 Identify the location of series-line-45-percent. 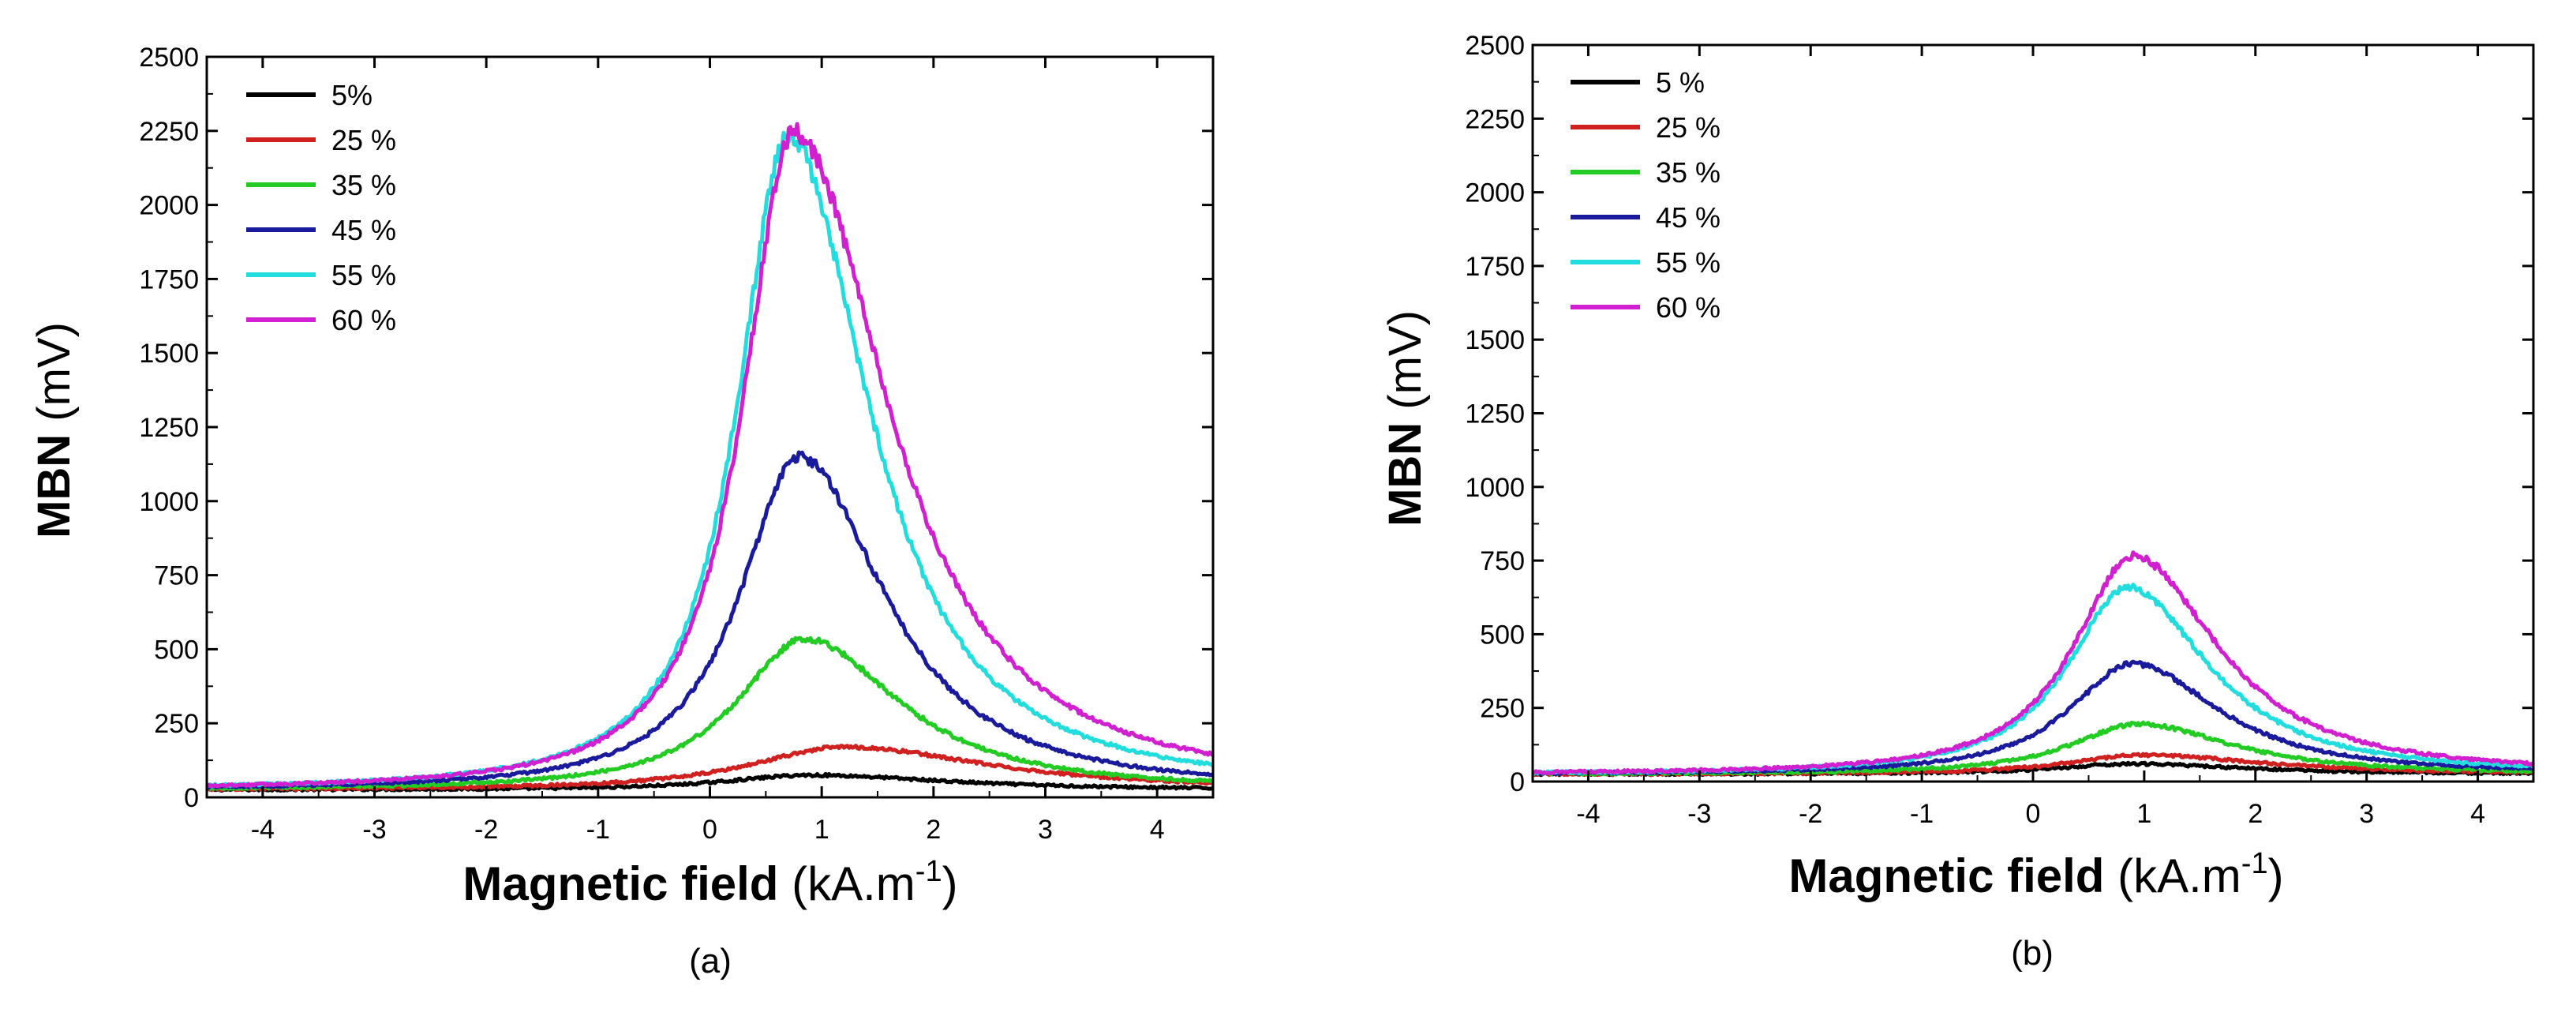
(710, 620).